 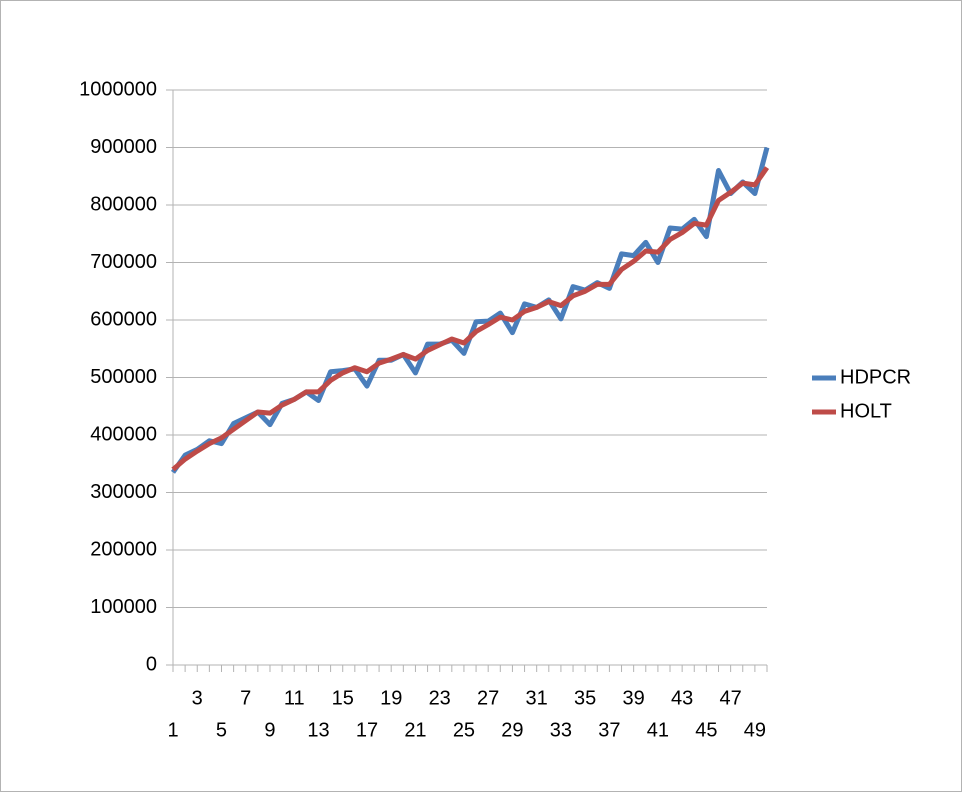 I want to click on x-tick-label: 41, so click(x=658, y=730).